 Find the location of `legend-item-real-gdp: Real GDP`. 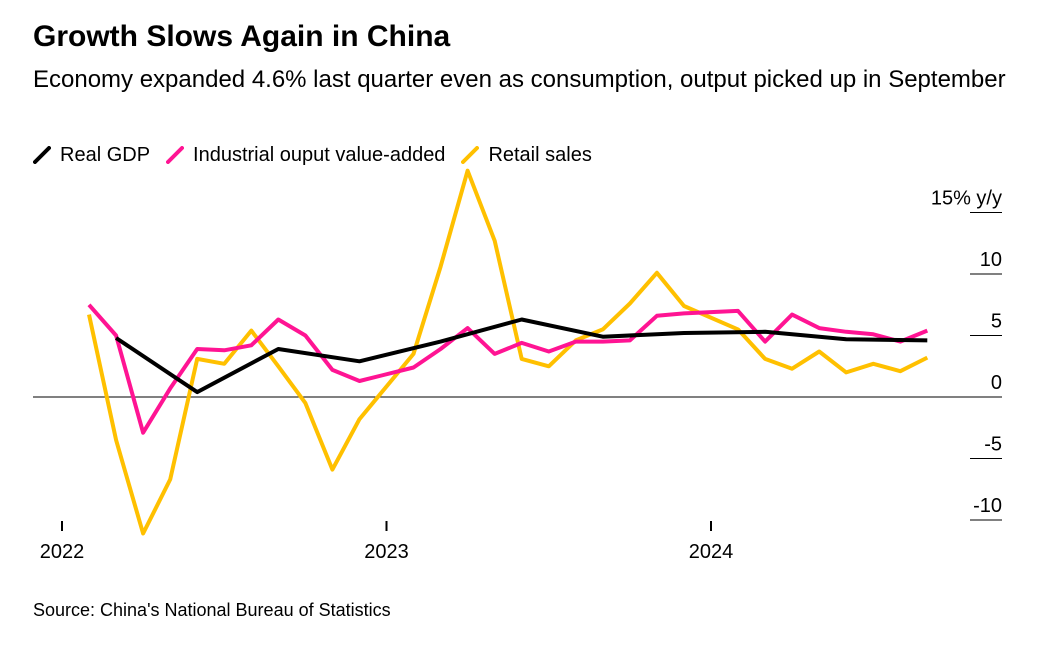

legend-item-real-gdp: Real GDP is located at coordinates (91, 155).